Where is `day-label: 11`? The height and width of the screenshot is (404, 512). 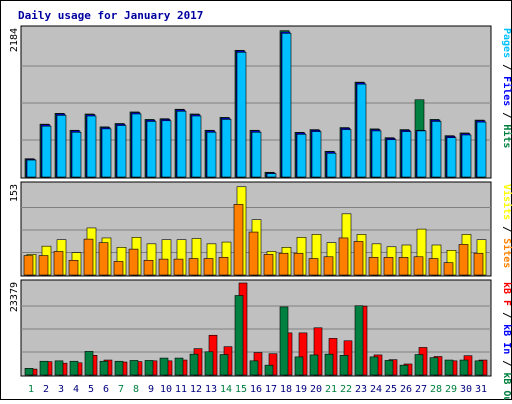 day-label: 11 is located at coordinates (181, 389).